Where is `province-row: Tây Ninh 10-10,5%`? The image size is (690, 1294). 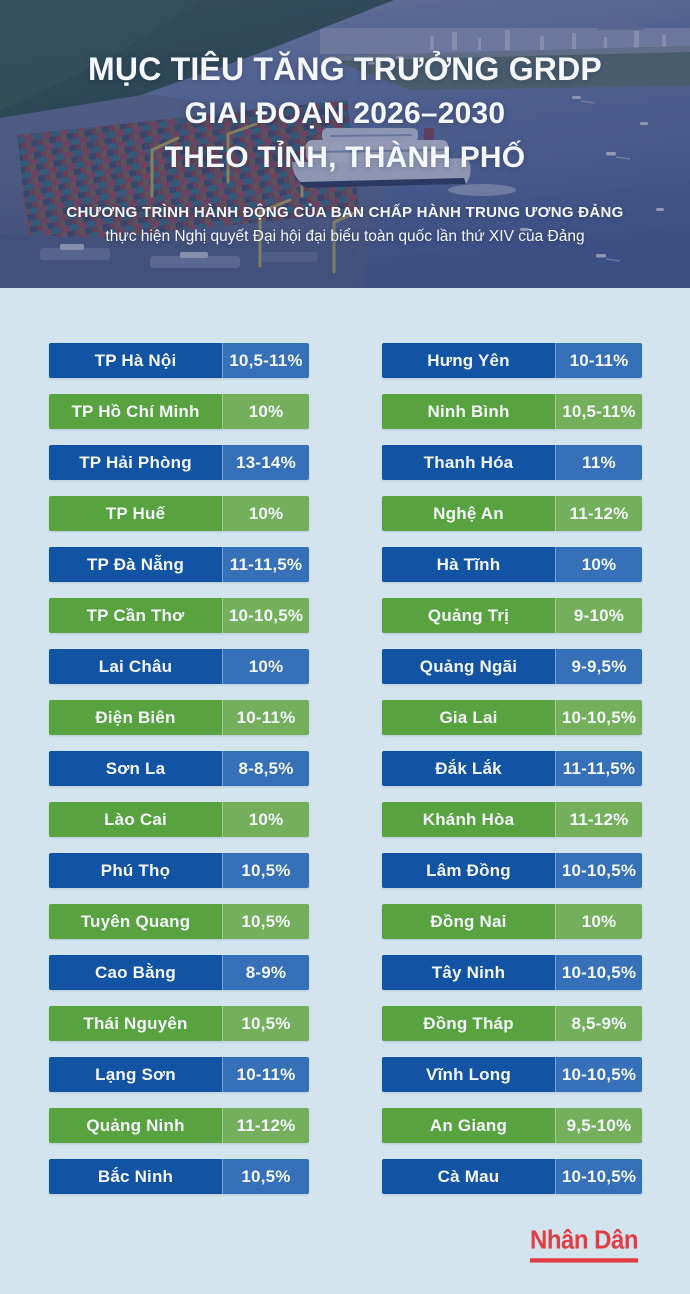 province-row: Tây Ninh 10-10,5% is located at coordinates (512, 972).